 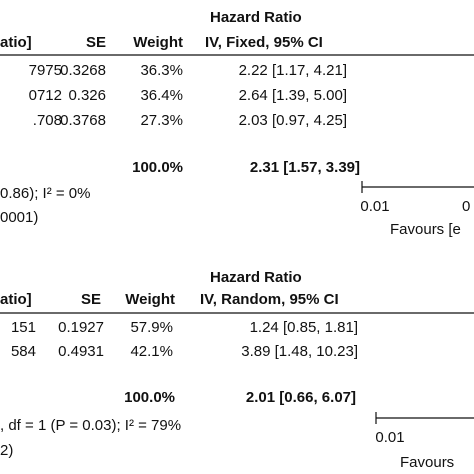 I want to click on favours-label: Favours [e, so click(x=425, y=229).